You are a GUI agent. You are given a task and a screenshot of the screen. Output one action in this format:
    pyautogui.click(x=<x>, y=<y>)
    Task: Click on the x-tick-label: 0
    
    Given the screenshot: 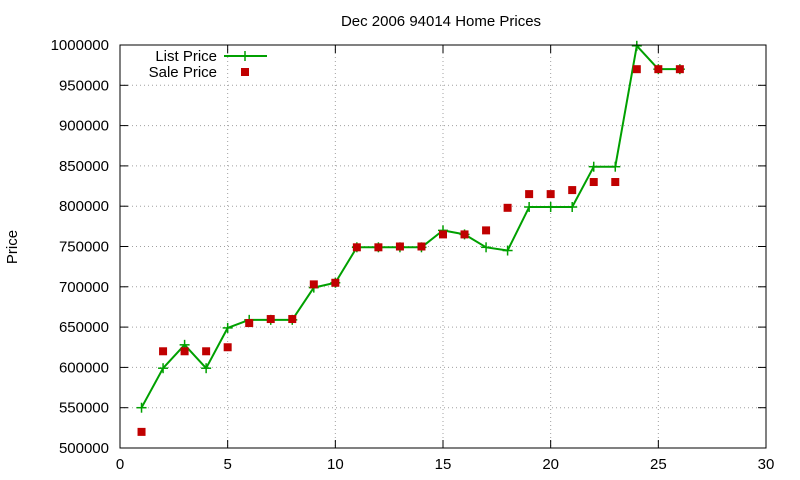 What is the action you would take?
    pyautogui.click(x=120, y=464)
    